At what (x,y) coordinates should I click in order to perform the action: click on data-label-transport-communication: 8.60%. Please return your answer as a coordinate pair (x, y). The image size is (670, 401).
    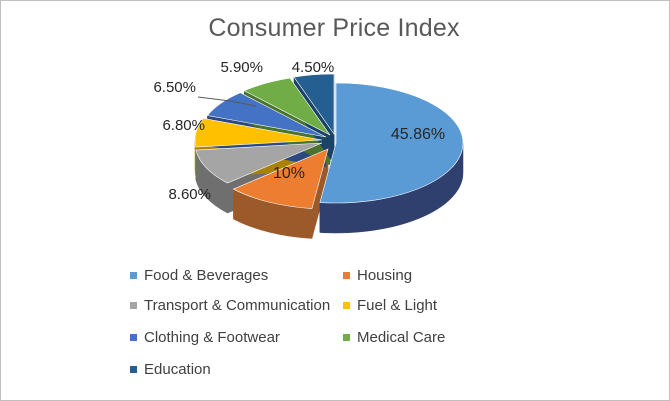
    Looking at the image, I should click on (189, 194).